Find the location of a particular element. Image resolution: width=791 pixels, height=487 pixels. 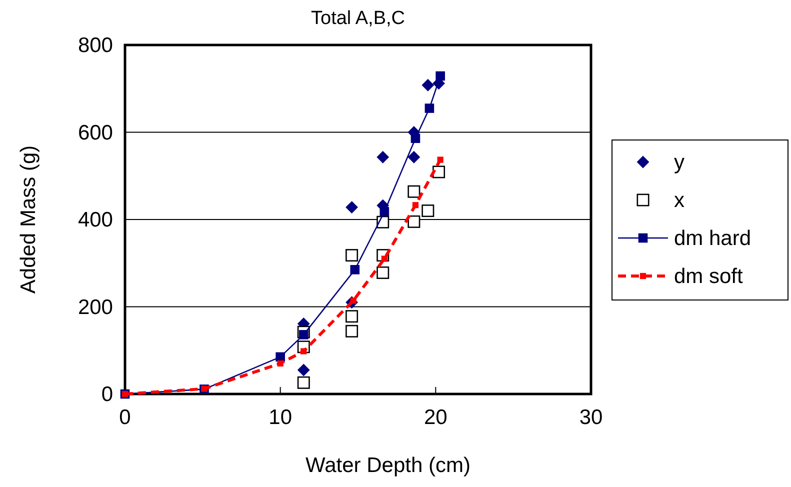

x-tick-label: 20 is located at coordinates (436, 417).